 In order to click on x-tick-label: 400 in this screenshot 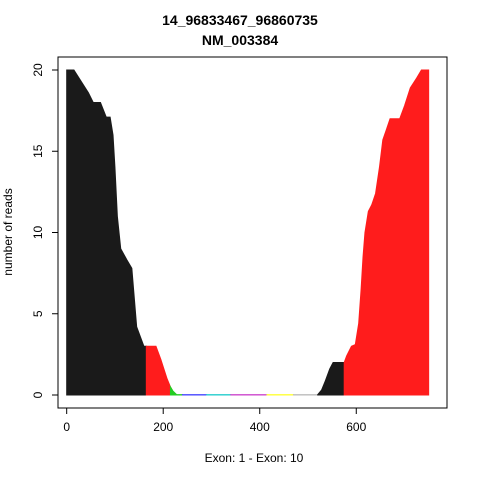, I will do `click(260, 427)`.